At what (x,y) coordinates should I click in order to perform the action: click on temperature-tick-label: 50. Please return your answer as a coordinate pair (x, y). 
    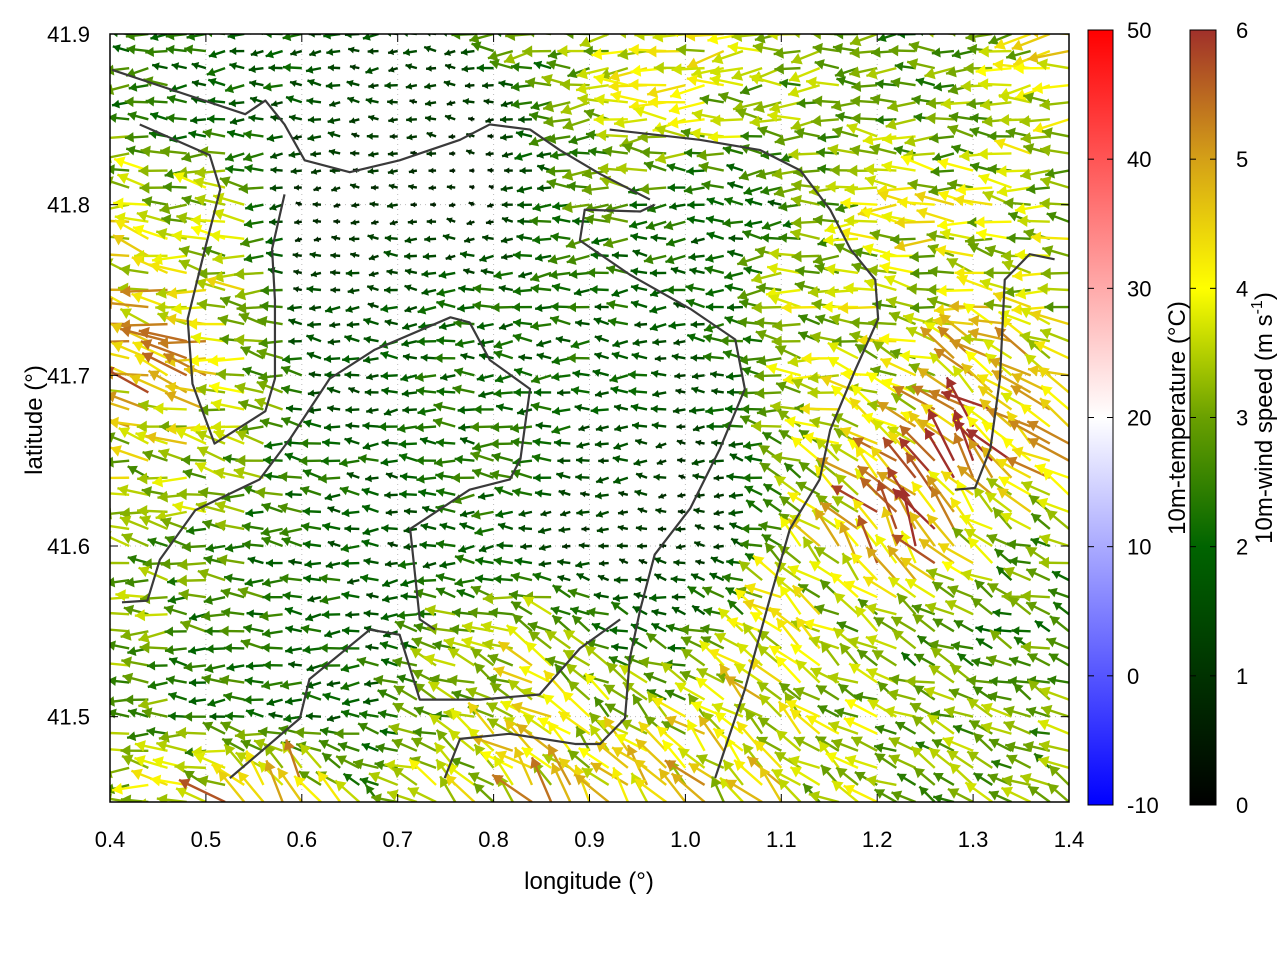
    Looking at the image, I should click on (1139, 30).